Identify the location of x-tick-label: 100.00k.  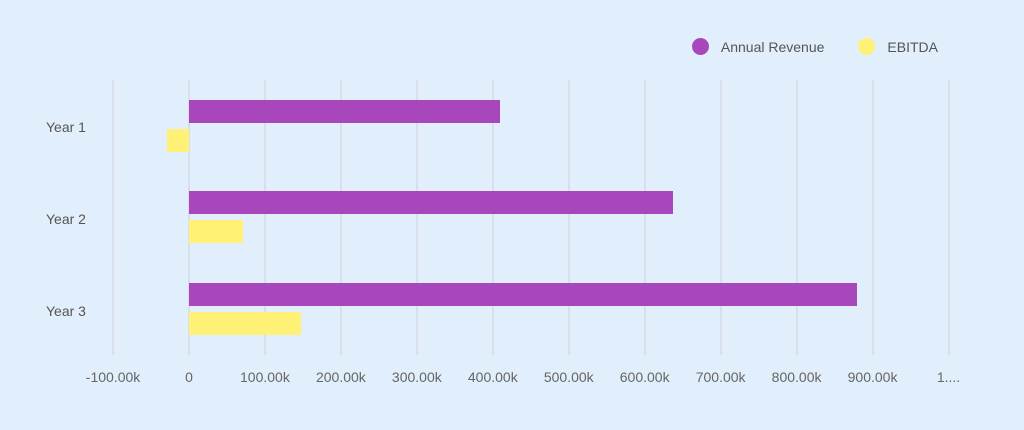
(265, 377).